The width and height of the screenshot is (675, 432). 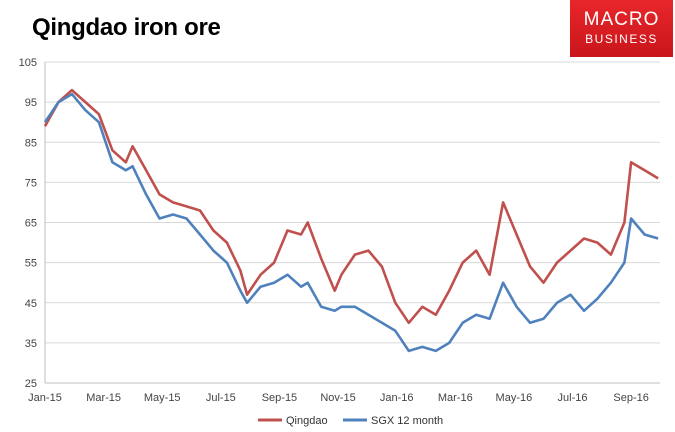 I want to click on logo-line1: MACRO, so click(x=621, y=19).